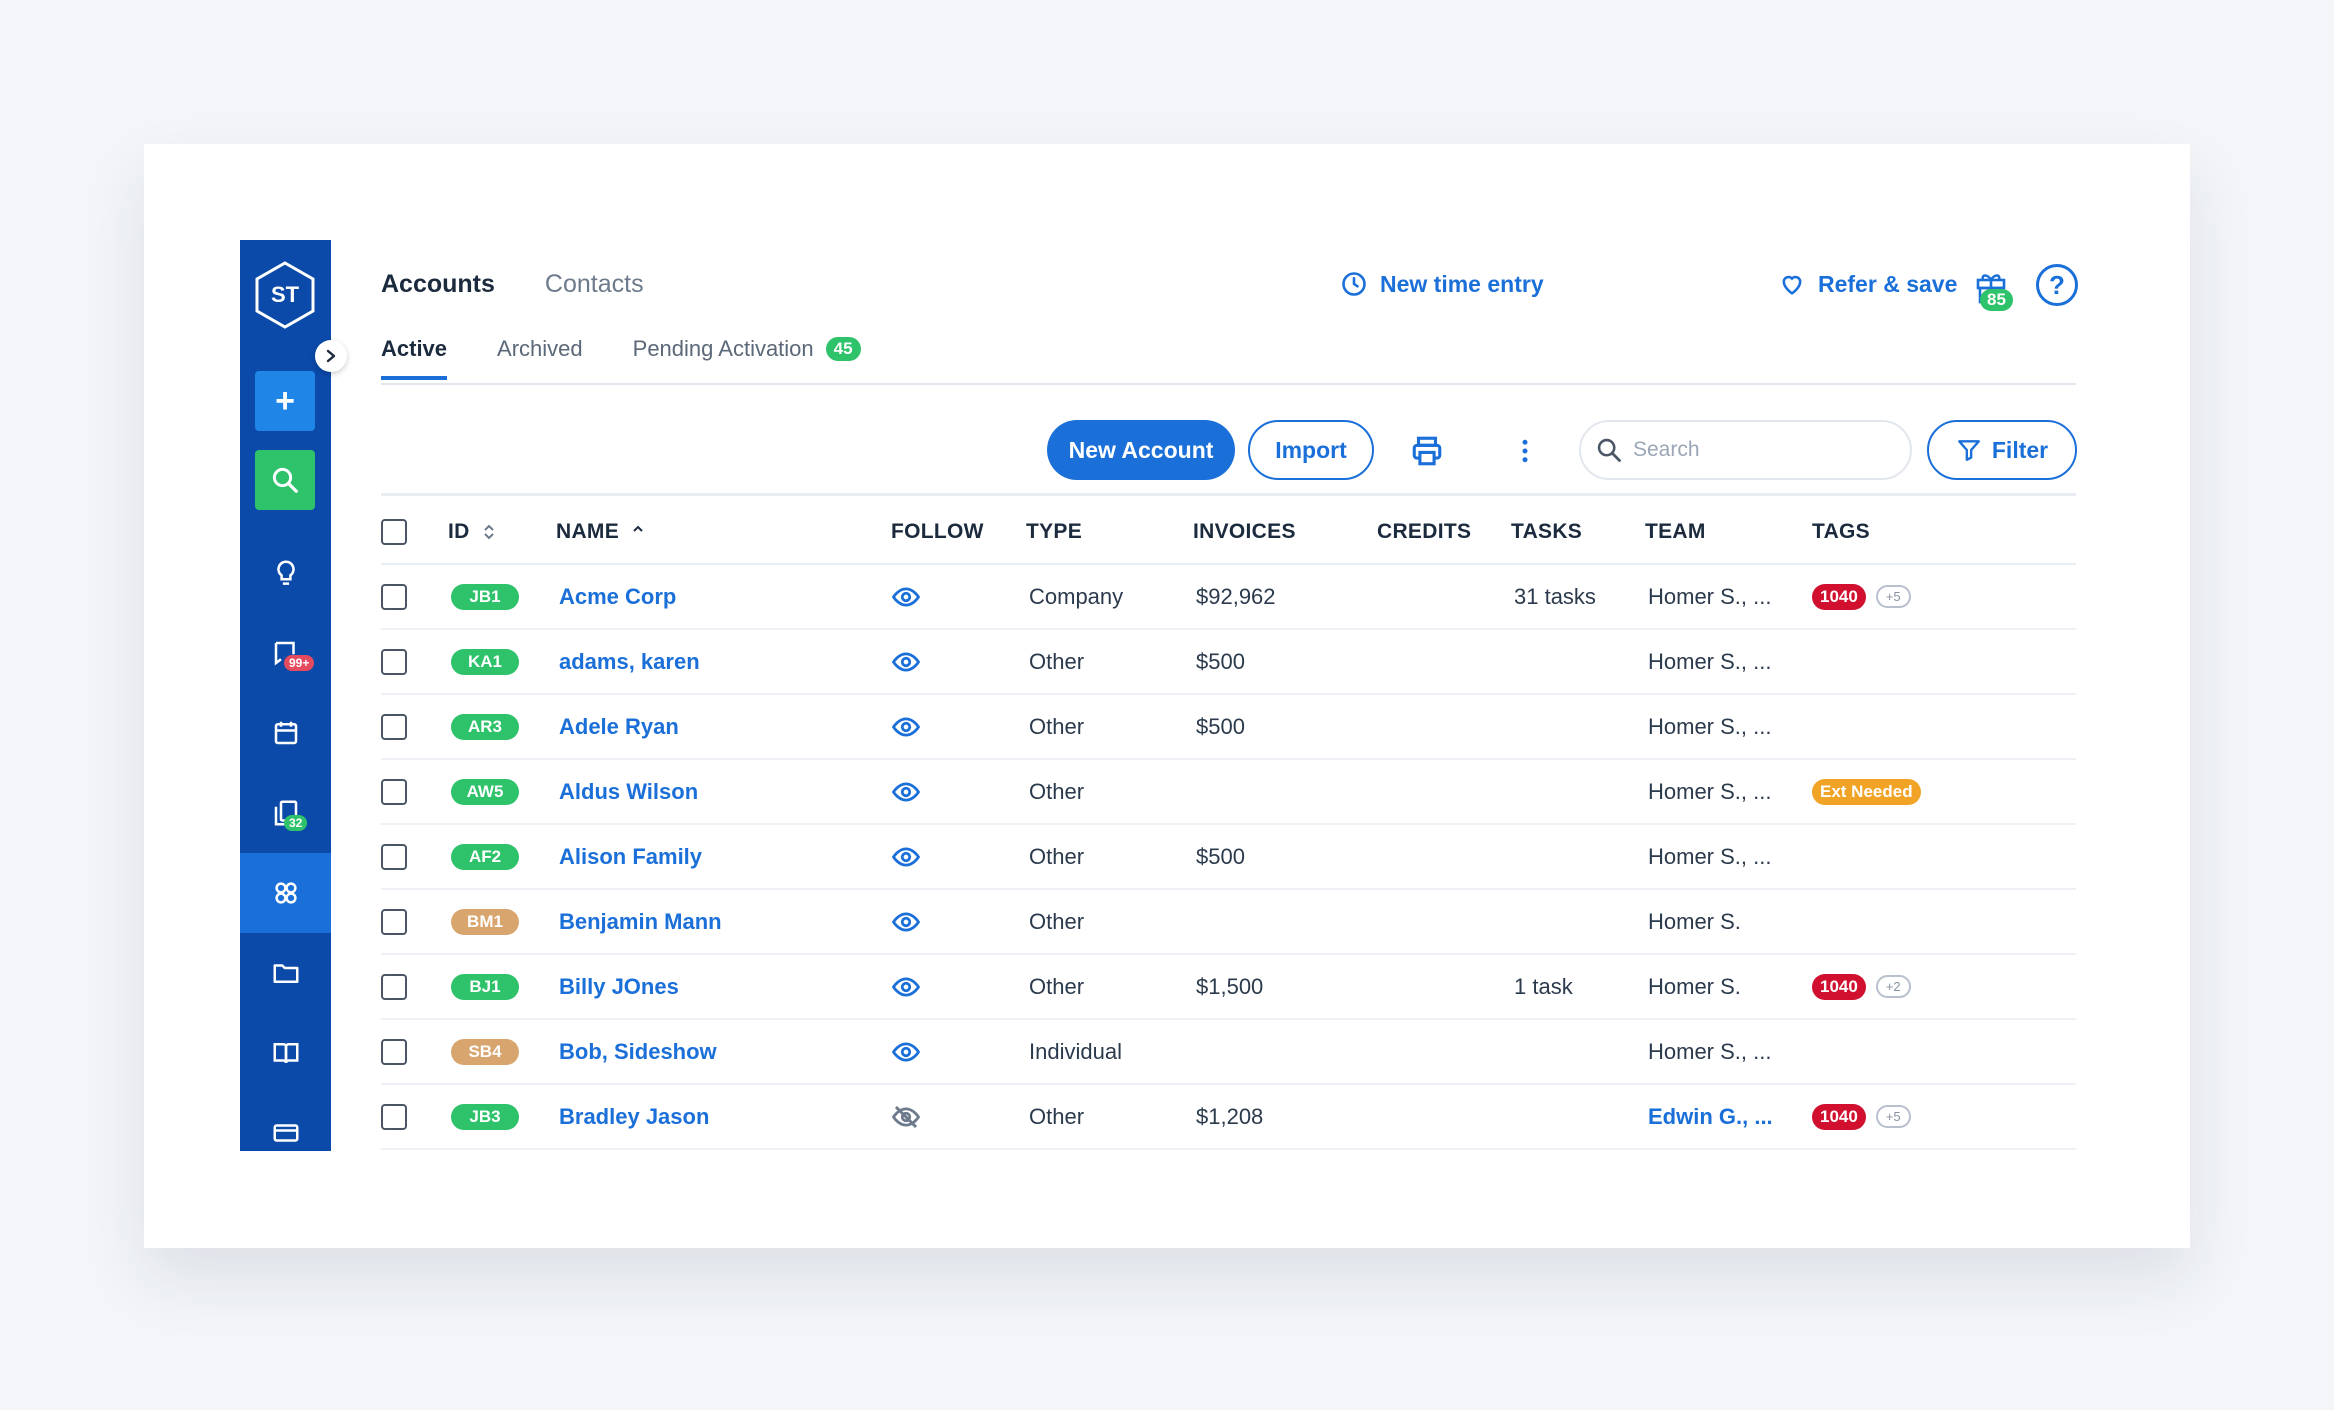 The image size is (2334, 1410). What do you see at coordinates (1866, 791) in the screenshot?
I see `tag-badge: Ext Needed` at bounding box center [1866, 791].